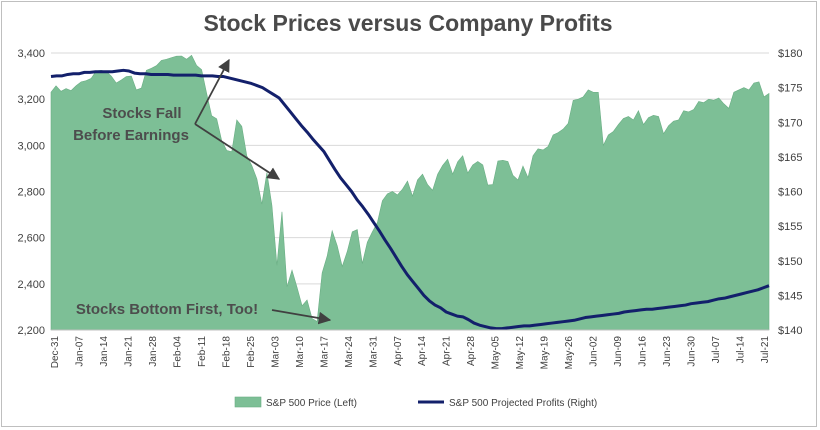  I want to click on x-tick-label: Jun-23, so click(667, 351).